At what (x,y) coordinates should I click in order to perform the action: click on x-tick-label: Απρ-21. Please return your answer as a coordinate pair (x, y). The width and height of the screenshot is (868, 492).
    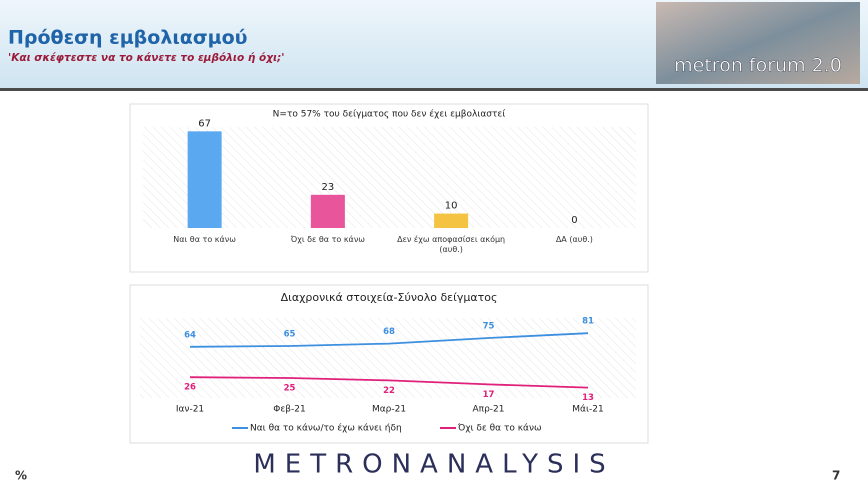
    Looking at the image, I should click on (489, 410).